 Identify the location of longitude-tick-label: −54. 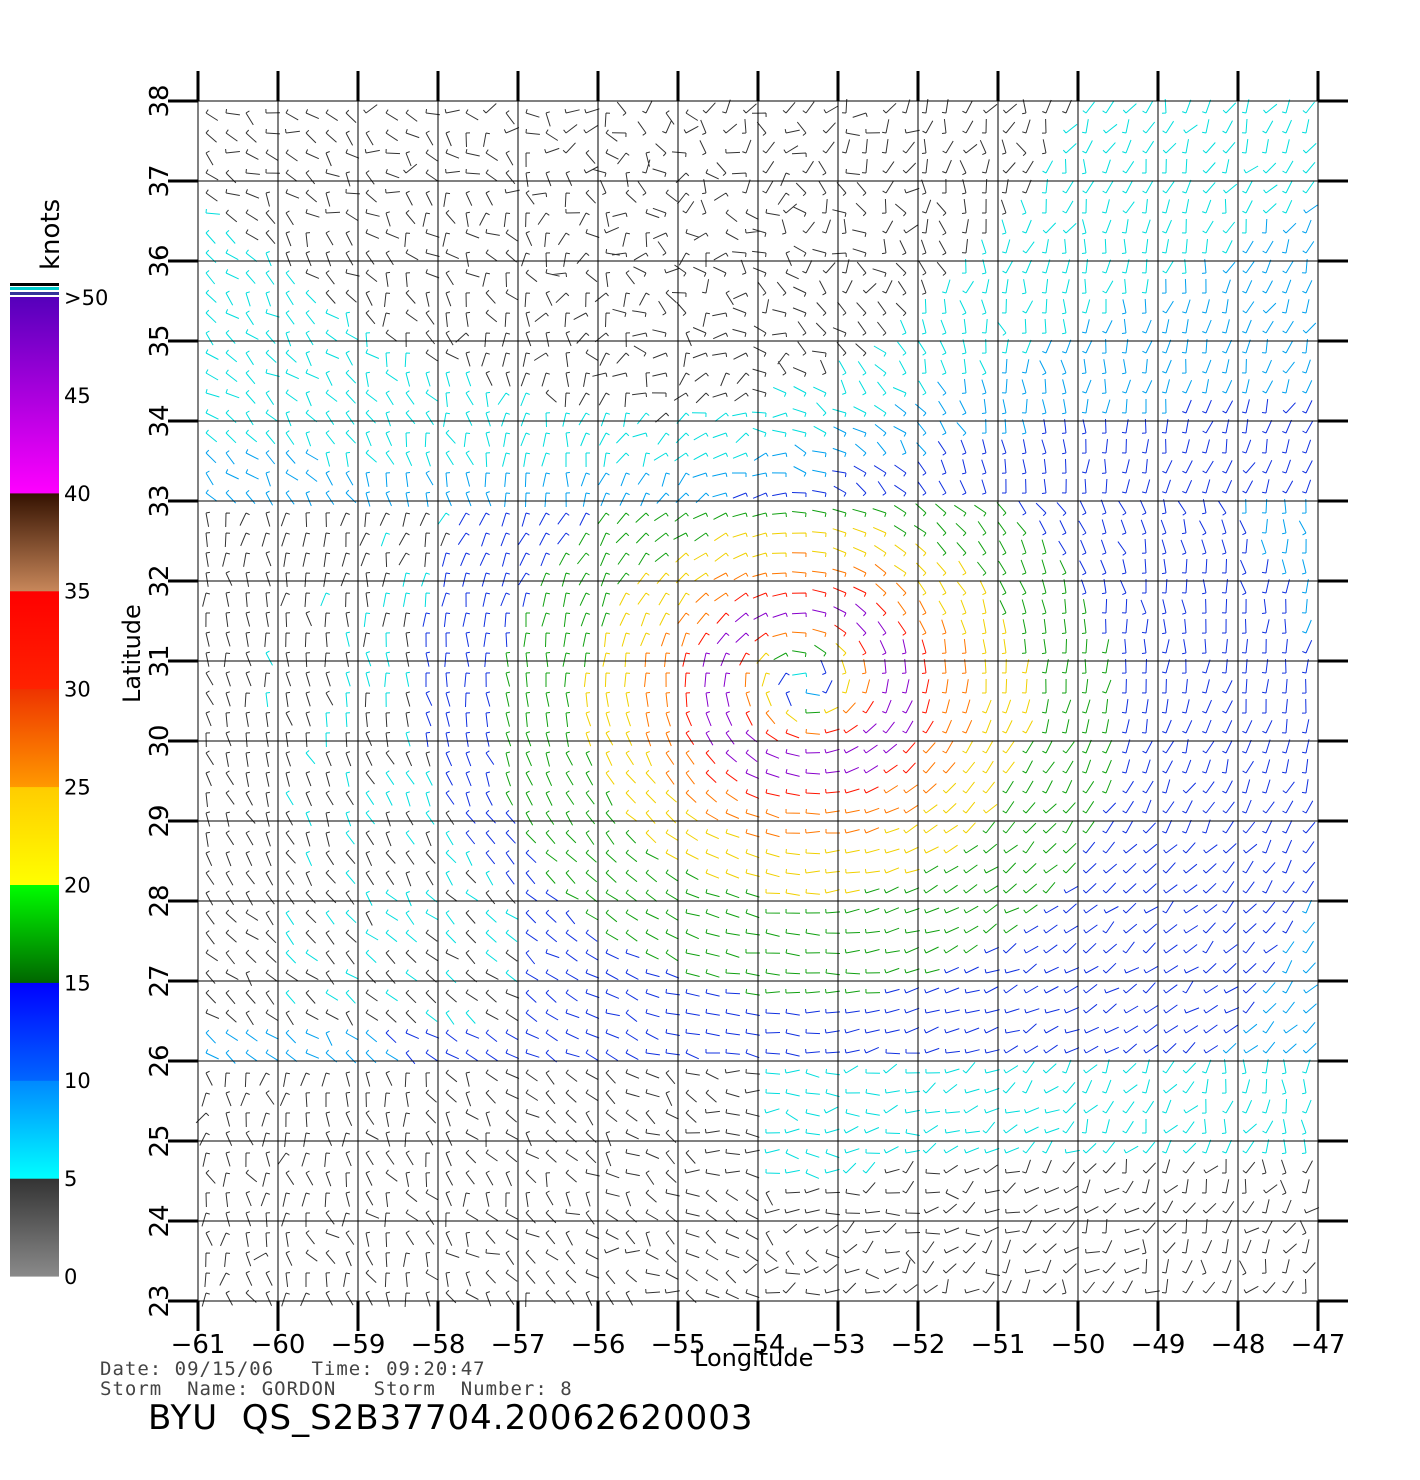
(758, 1345).